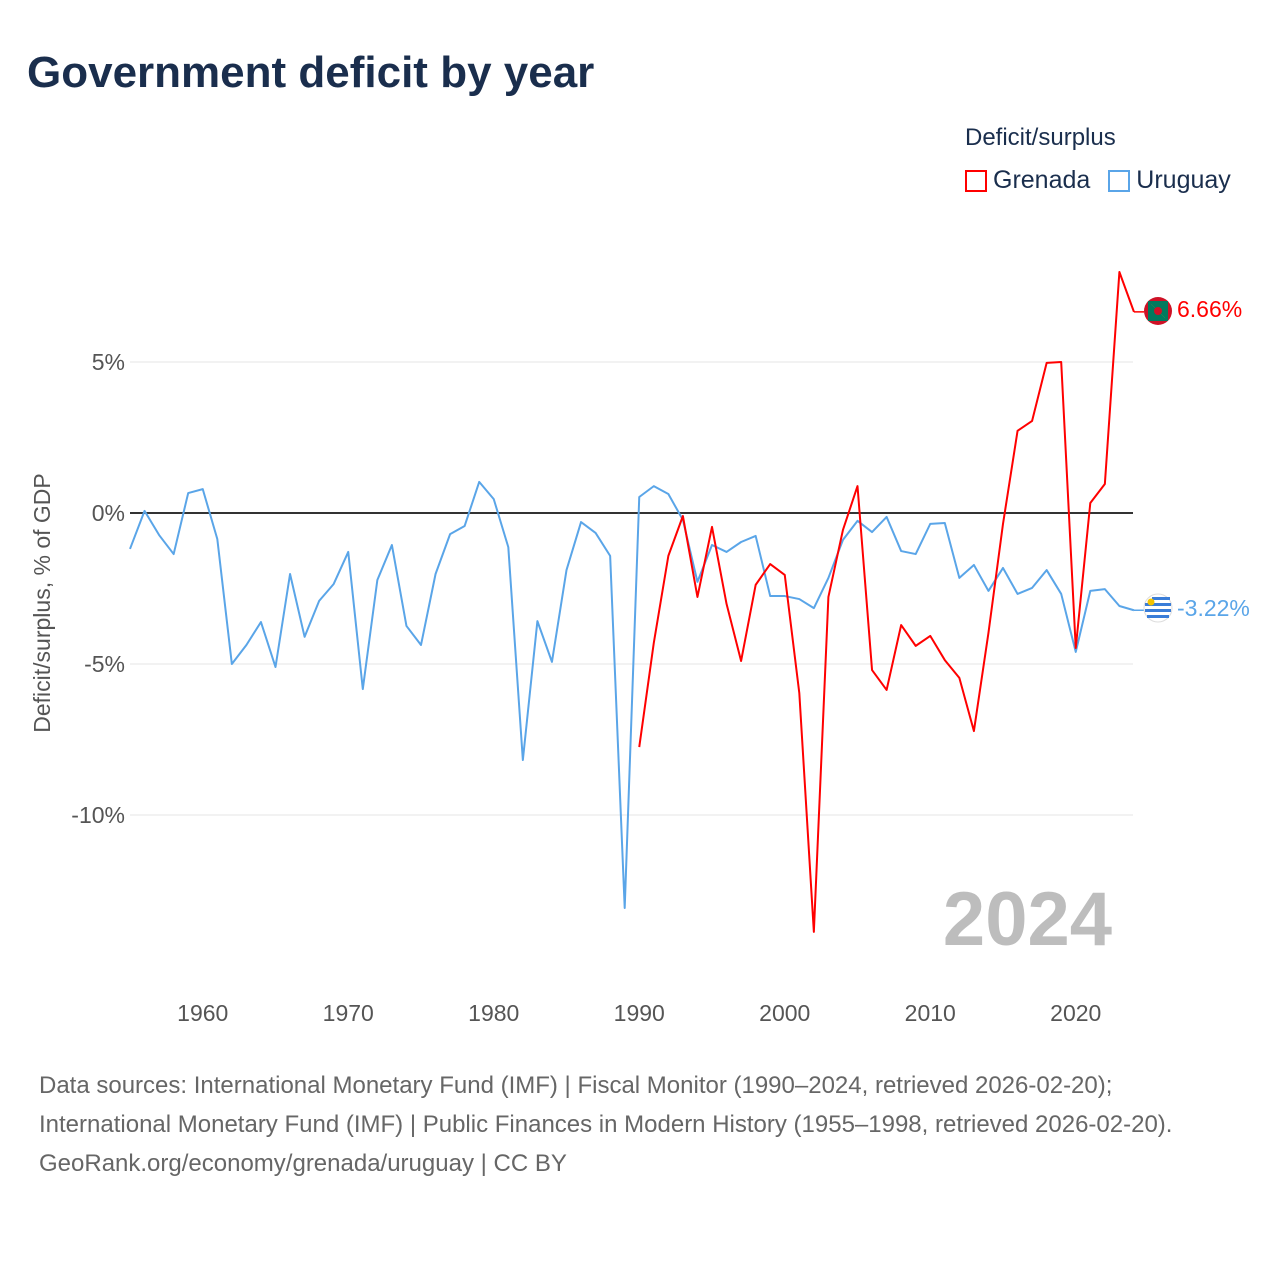  What do you see at coordinates (1075, 1013) in the screenshot?
I see `x-tick-label: 2020` at bounding box center [1075, 1013].